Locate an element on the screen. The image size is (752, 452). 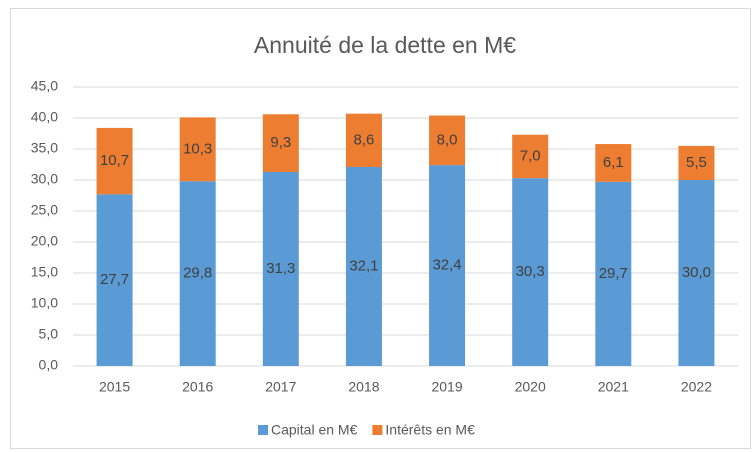
x-tick-label: 2018 is located at coordinates (363, 387).